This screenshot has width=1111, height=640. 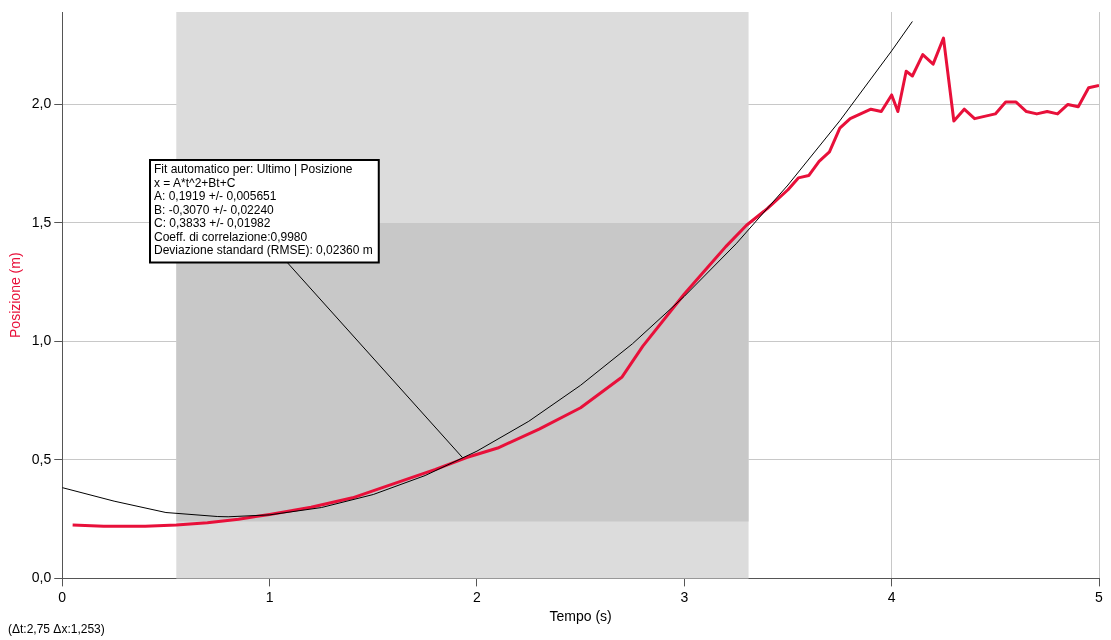 I want to click on x-tick-label: 1, so click(x=269, y=596).